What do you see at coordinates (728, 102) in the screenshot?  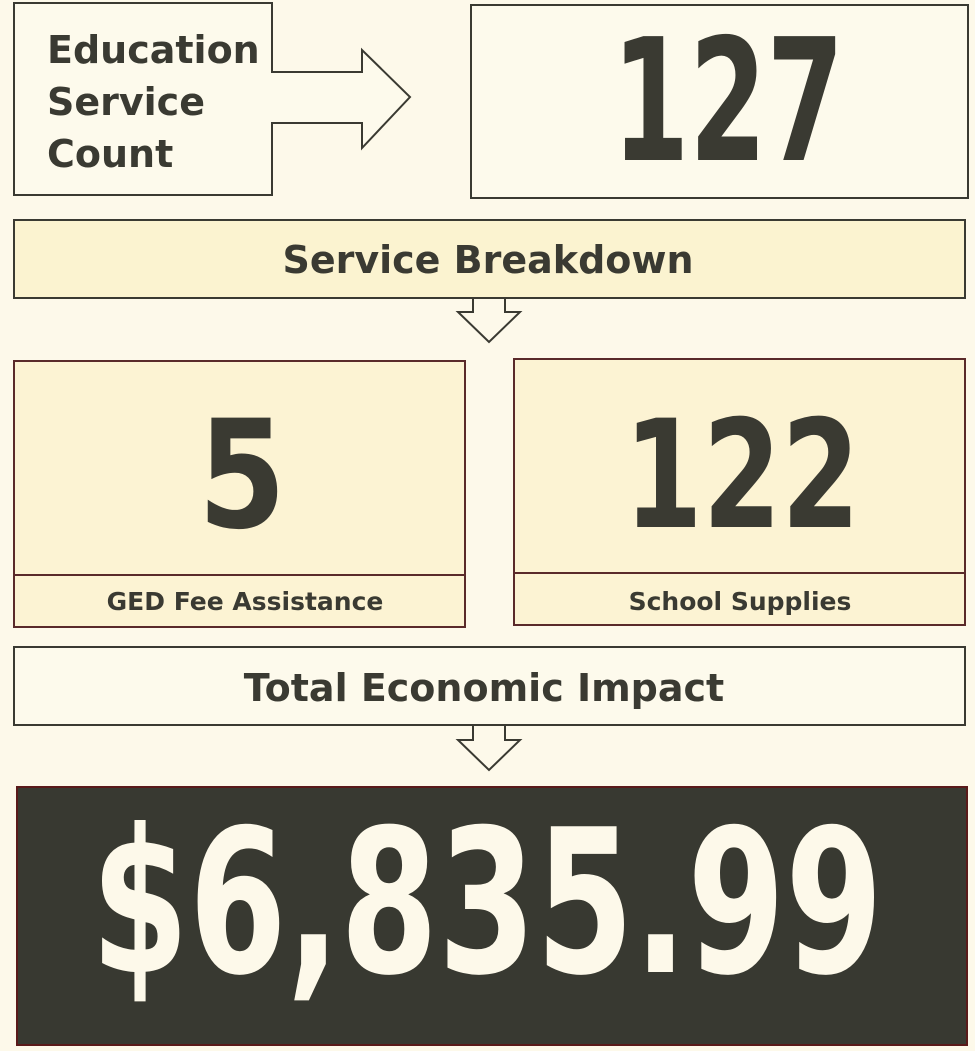 I see `count-value: 127` at bounding box center [728, 102].